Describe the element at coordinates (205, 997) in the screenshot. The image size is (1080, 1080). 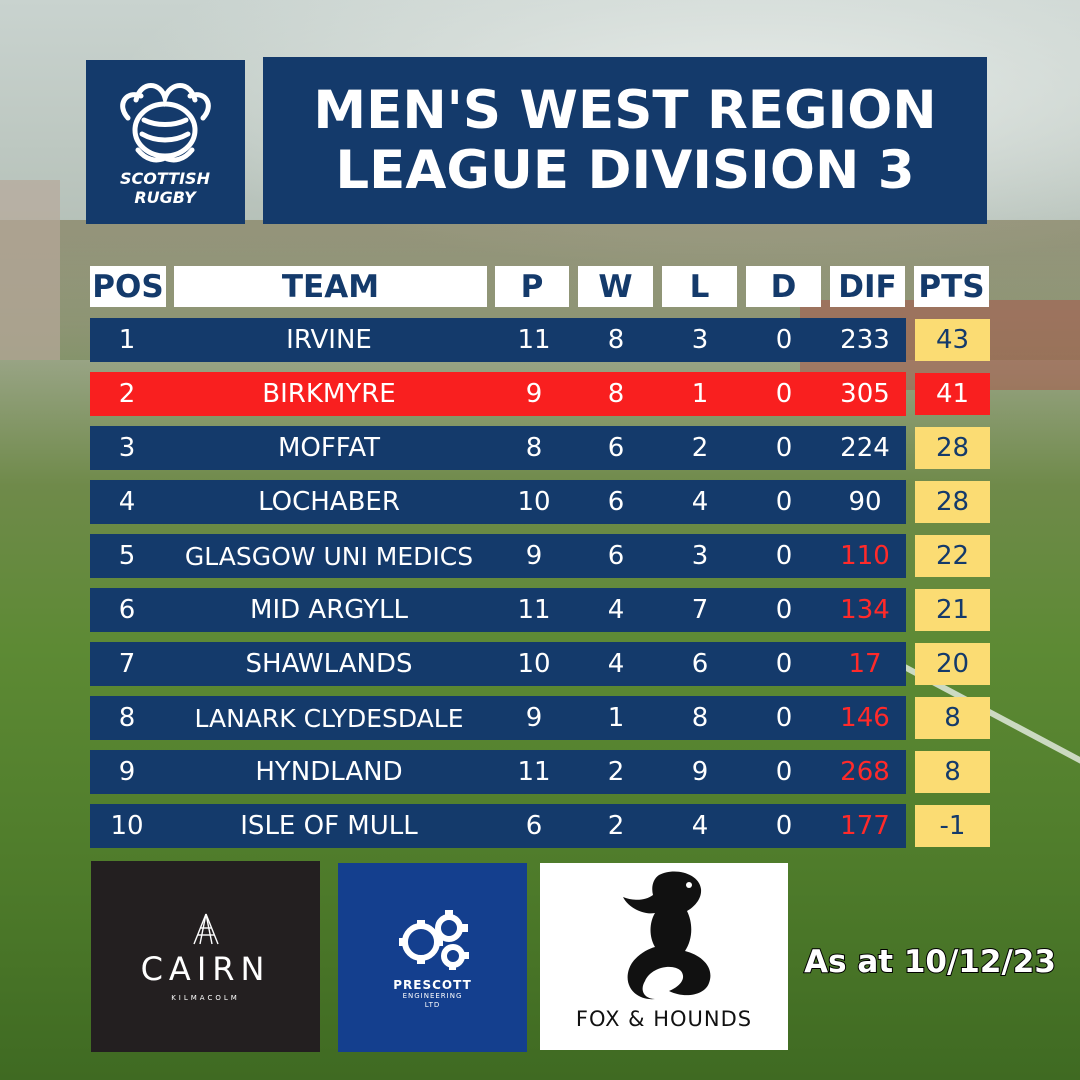
I see `sponsor-cairn-sub: KILMACOLM` at that location.